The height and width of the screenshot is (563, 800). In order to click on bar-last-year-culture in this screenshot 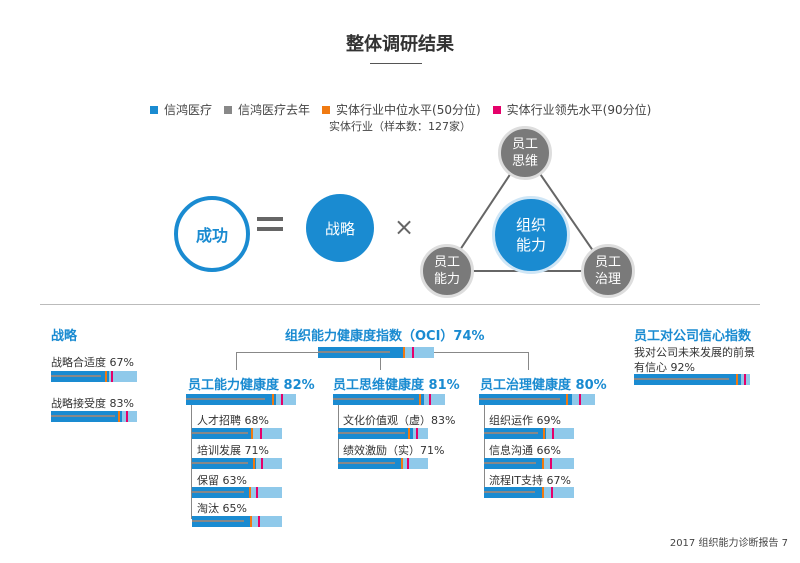, I will do `click(371, 433)`.